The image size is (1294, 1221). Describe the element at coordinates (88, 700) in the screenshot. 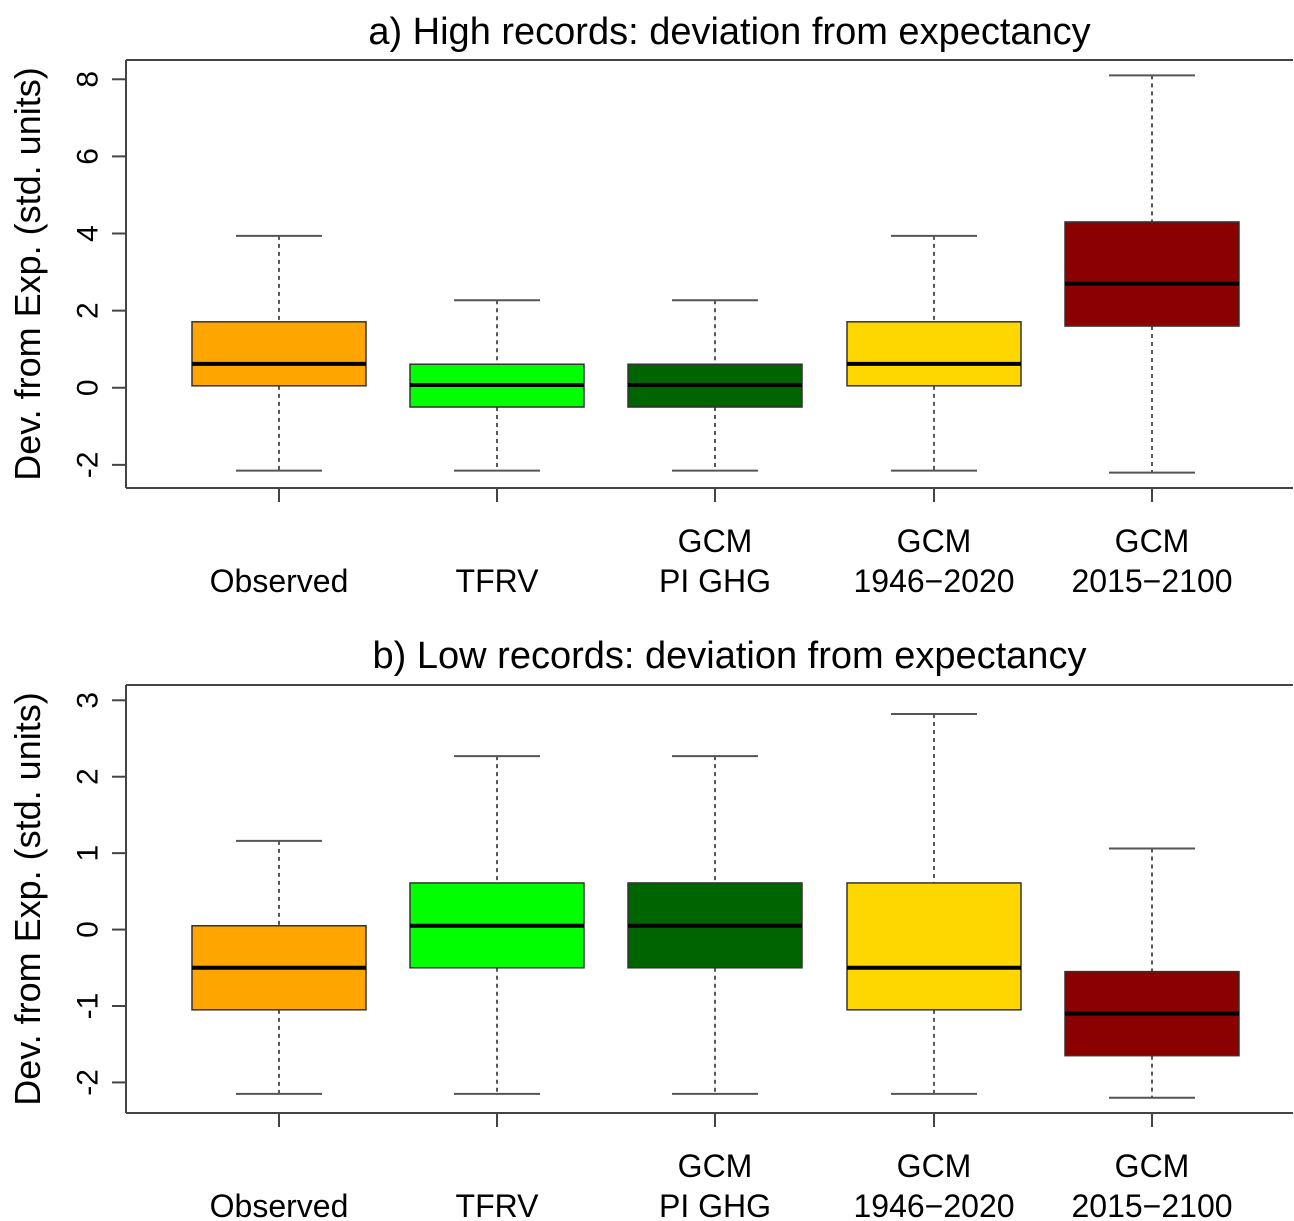

I see `y-tick-label: 3` at that location.